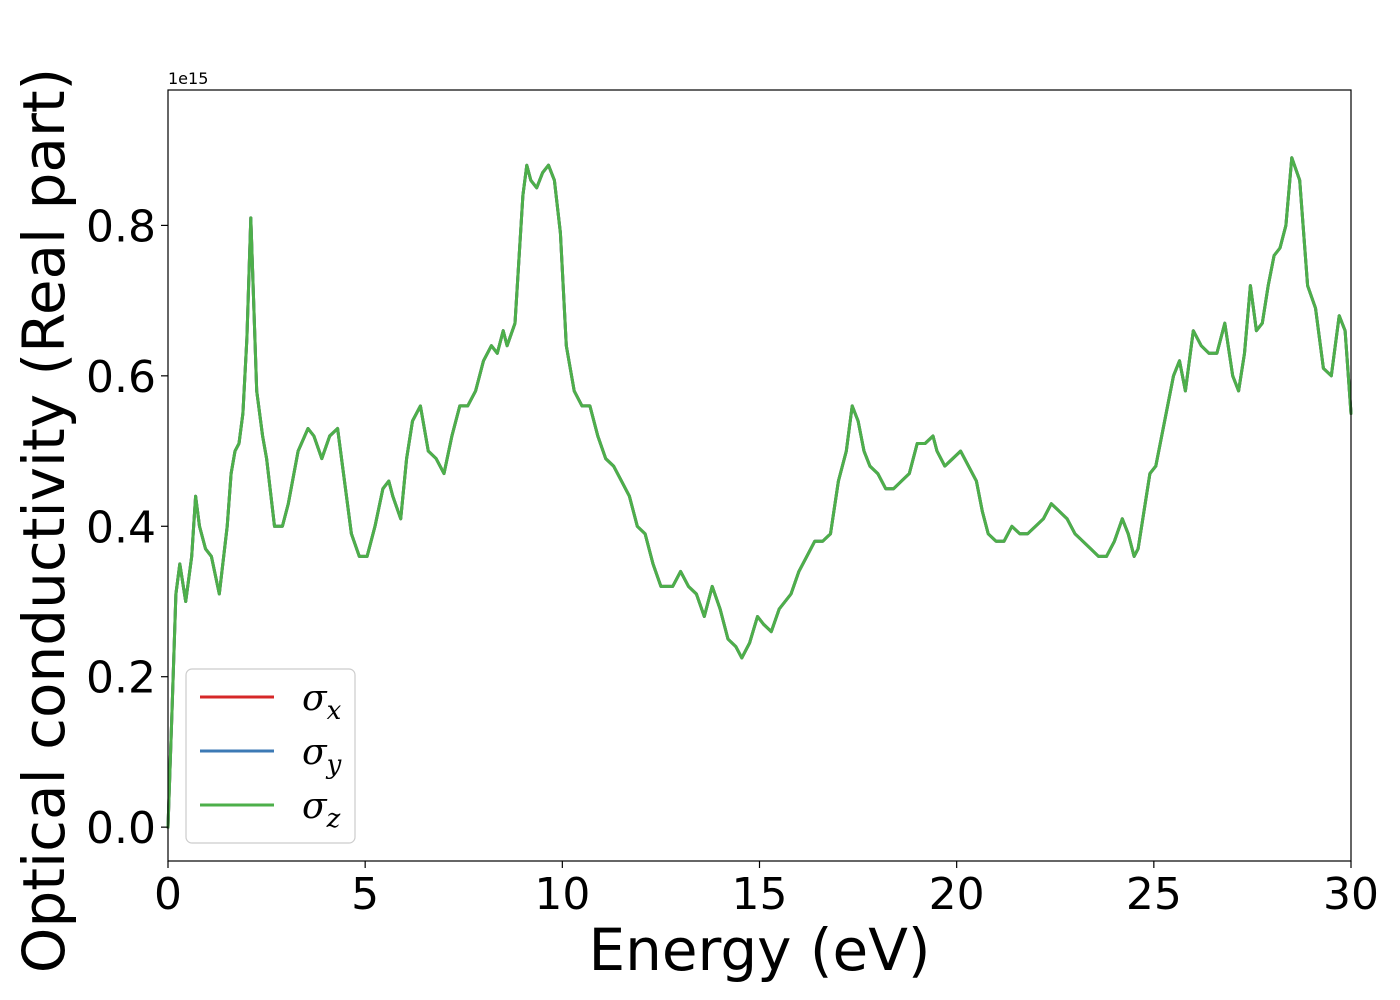 The image size is (1400, 1000). Describe the element at coordinates (365, 894) in the screenshot. I see `x-tick-label: 5` at that location.